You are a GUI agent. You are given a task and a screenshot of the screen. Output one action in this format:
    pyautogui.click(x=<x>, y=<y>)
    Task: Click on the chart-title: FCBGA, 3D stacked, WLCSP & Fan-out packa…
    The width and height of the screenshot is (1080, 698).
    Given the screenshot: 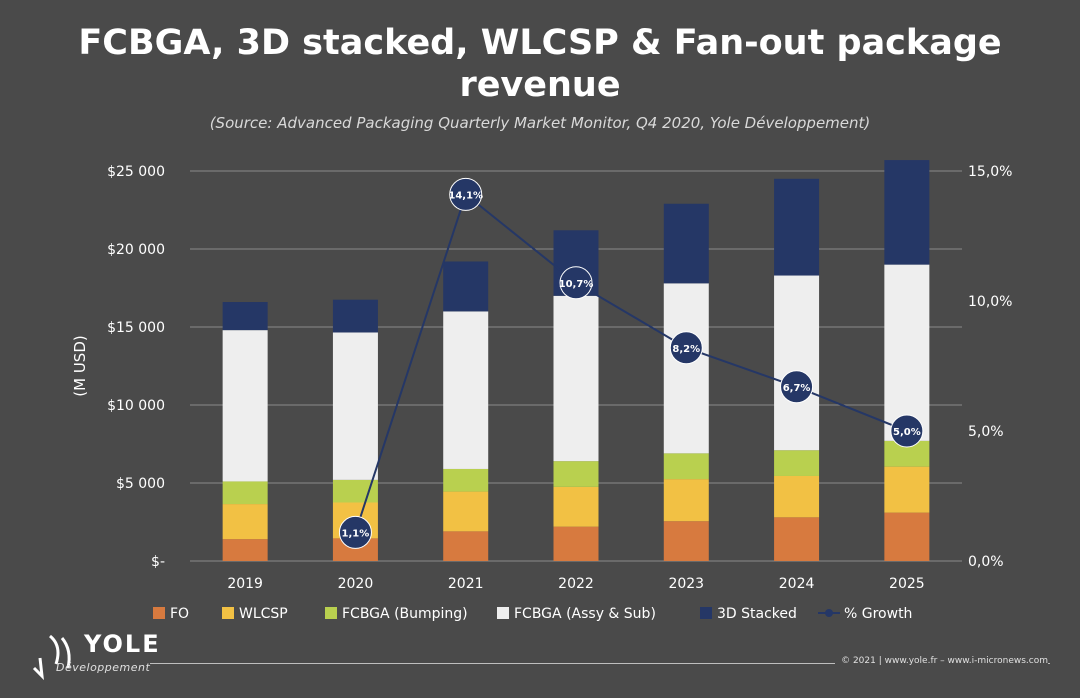 What is the action you would take?
    pyautogui.click(x=540, y=64)
    